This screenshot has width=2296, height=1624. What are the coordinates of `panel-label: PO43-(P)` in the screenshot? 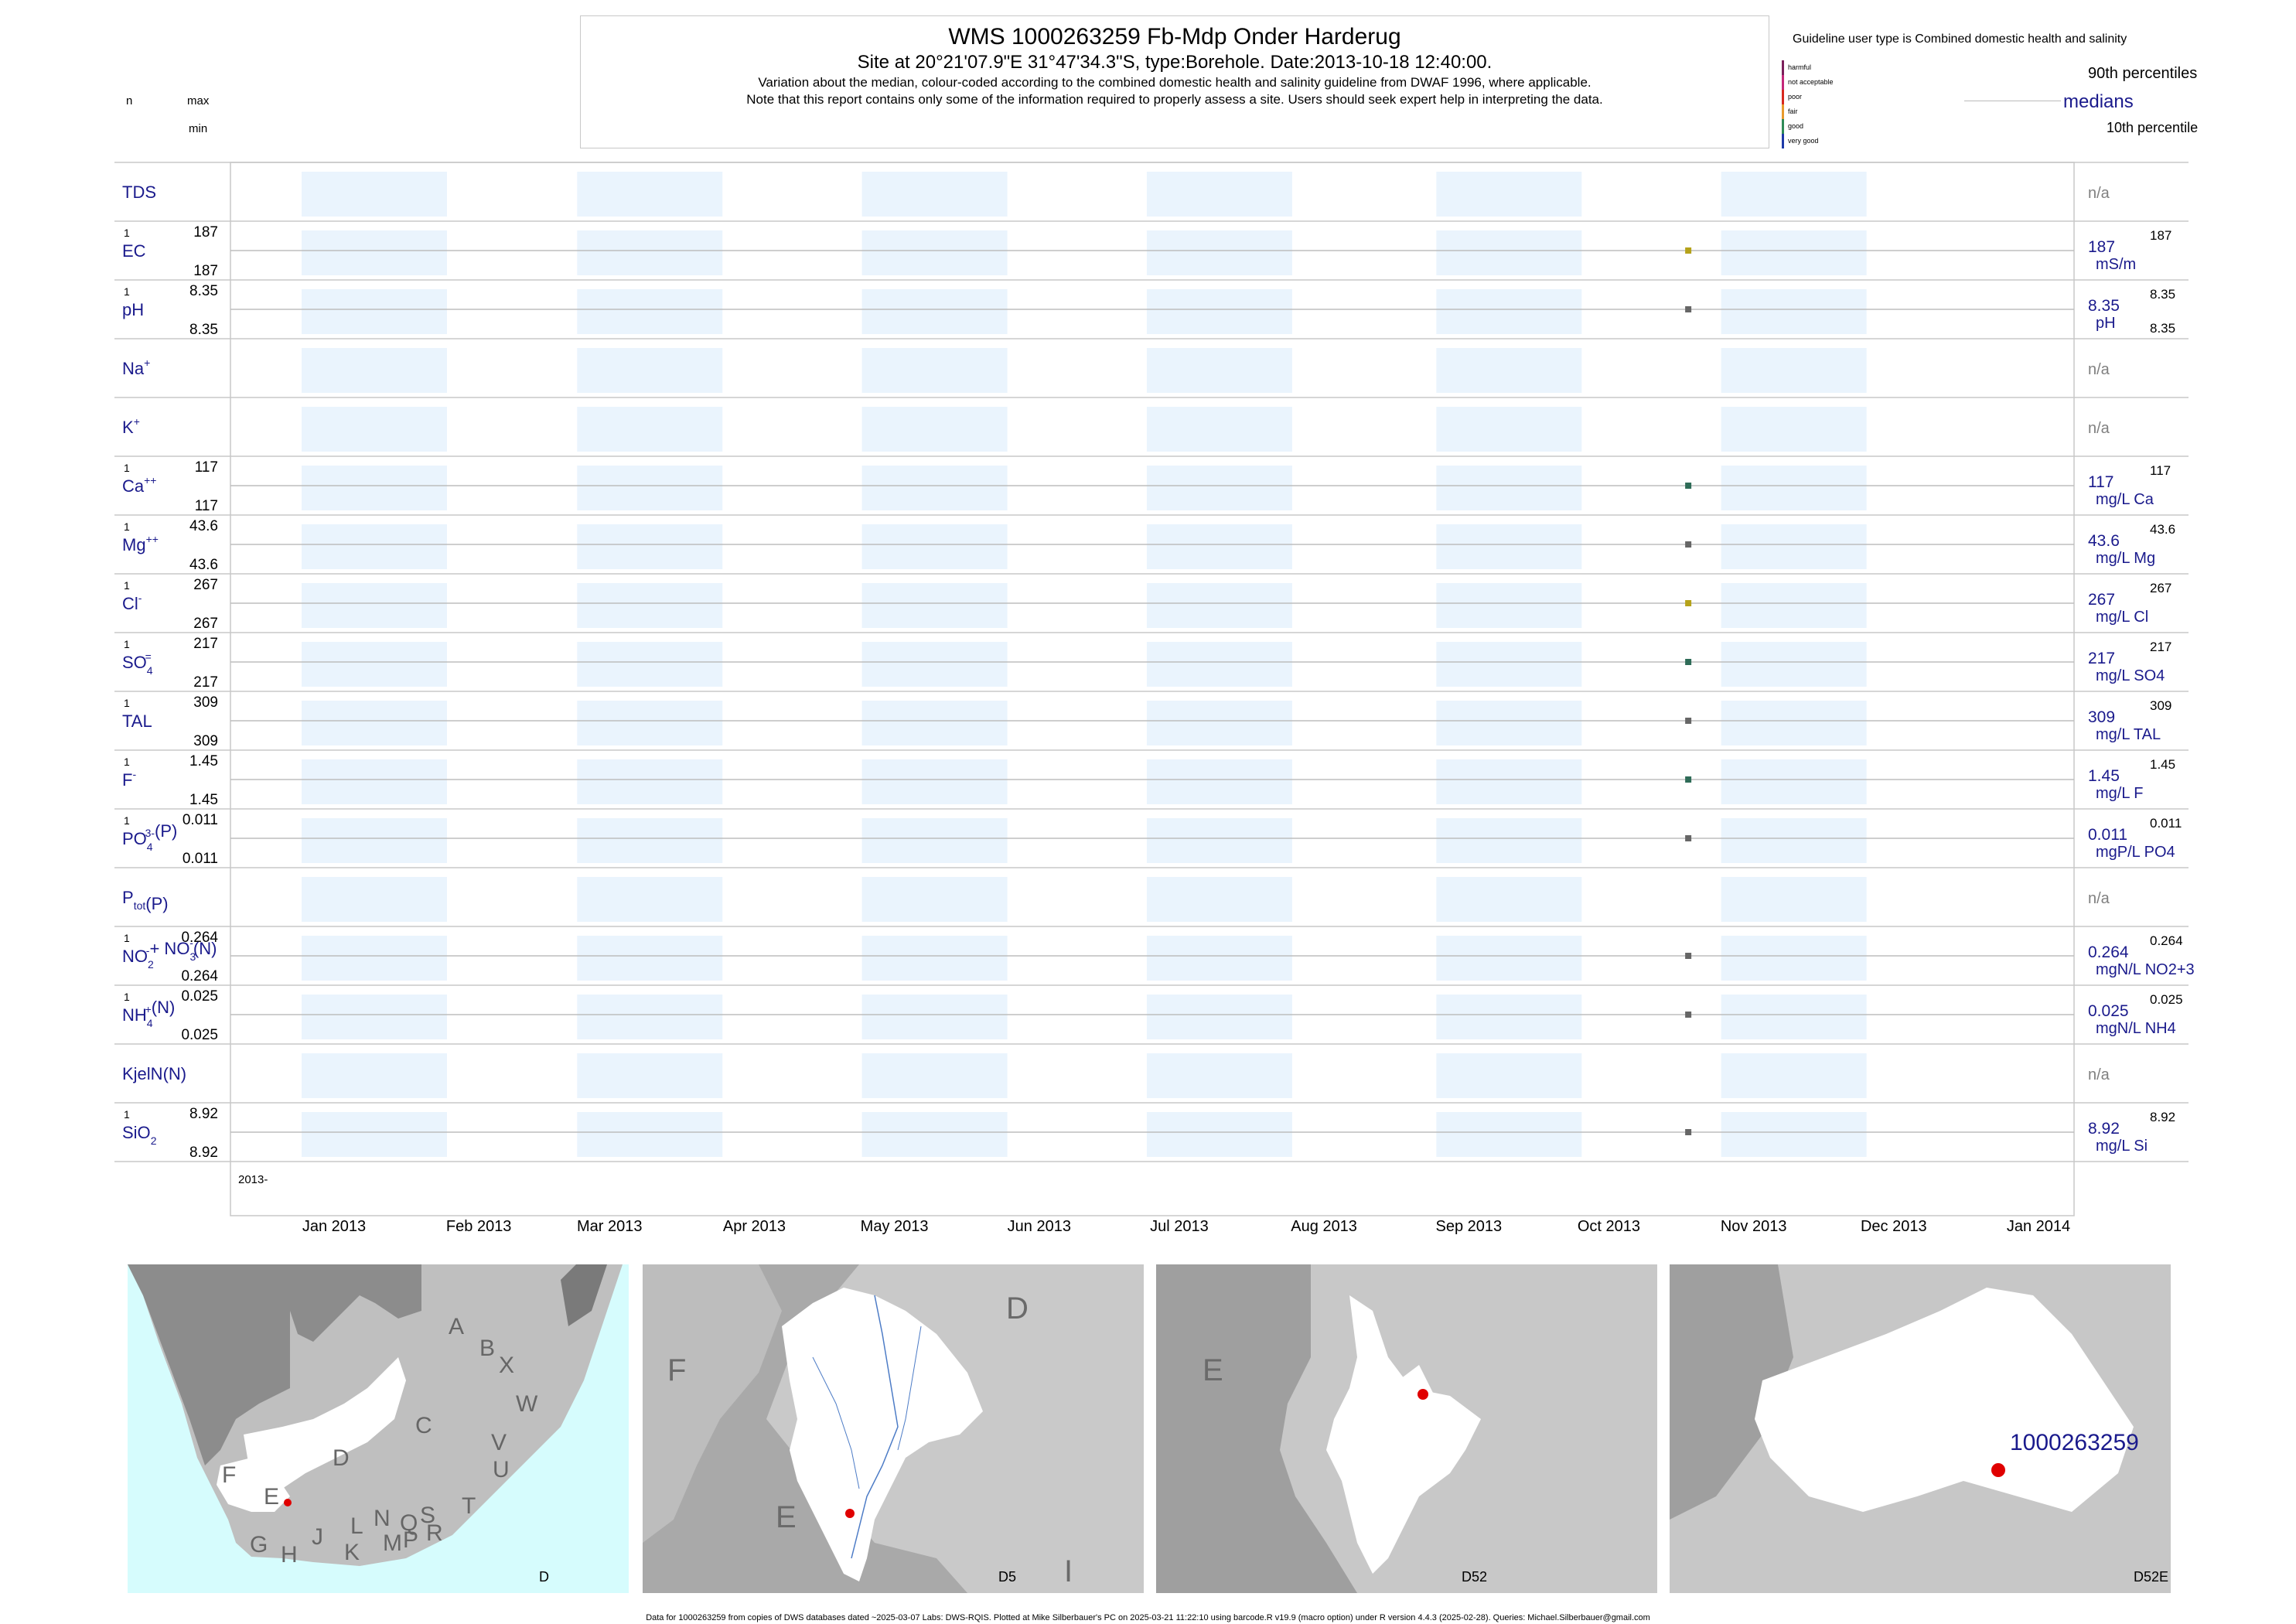 It's located at (149, 837).